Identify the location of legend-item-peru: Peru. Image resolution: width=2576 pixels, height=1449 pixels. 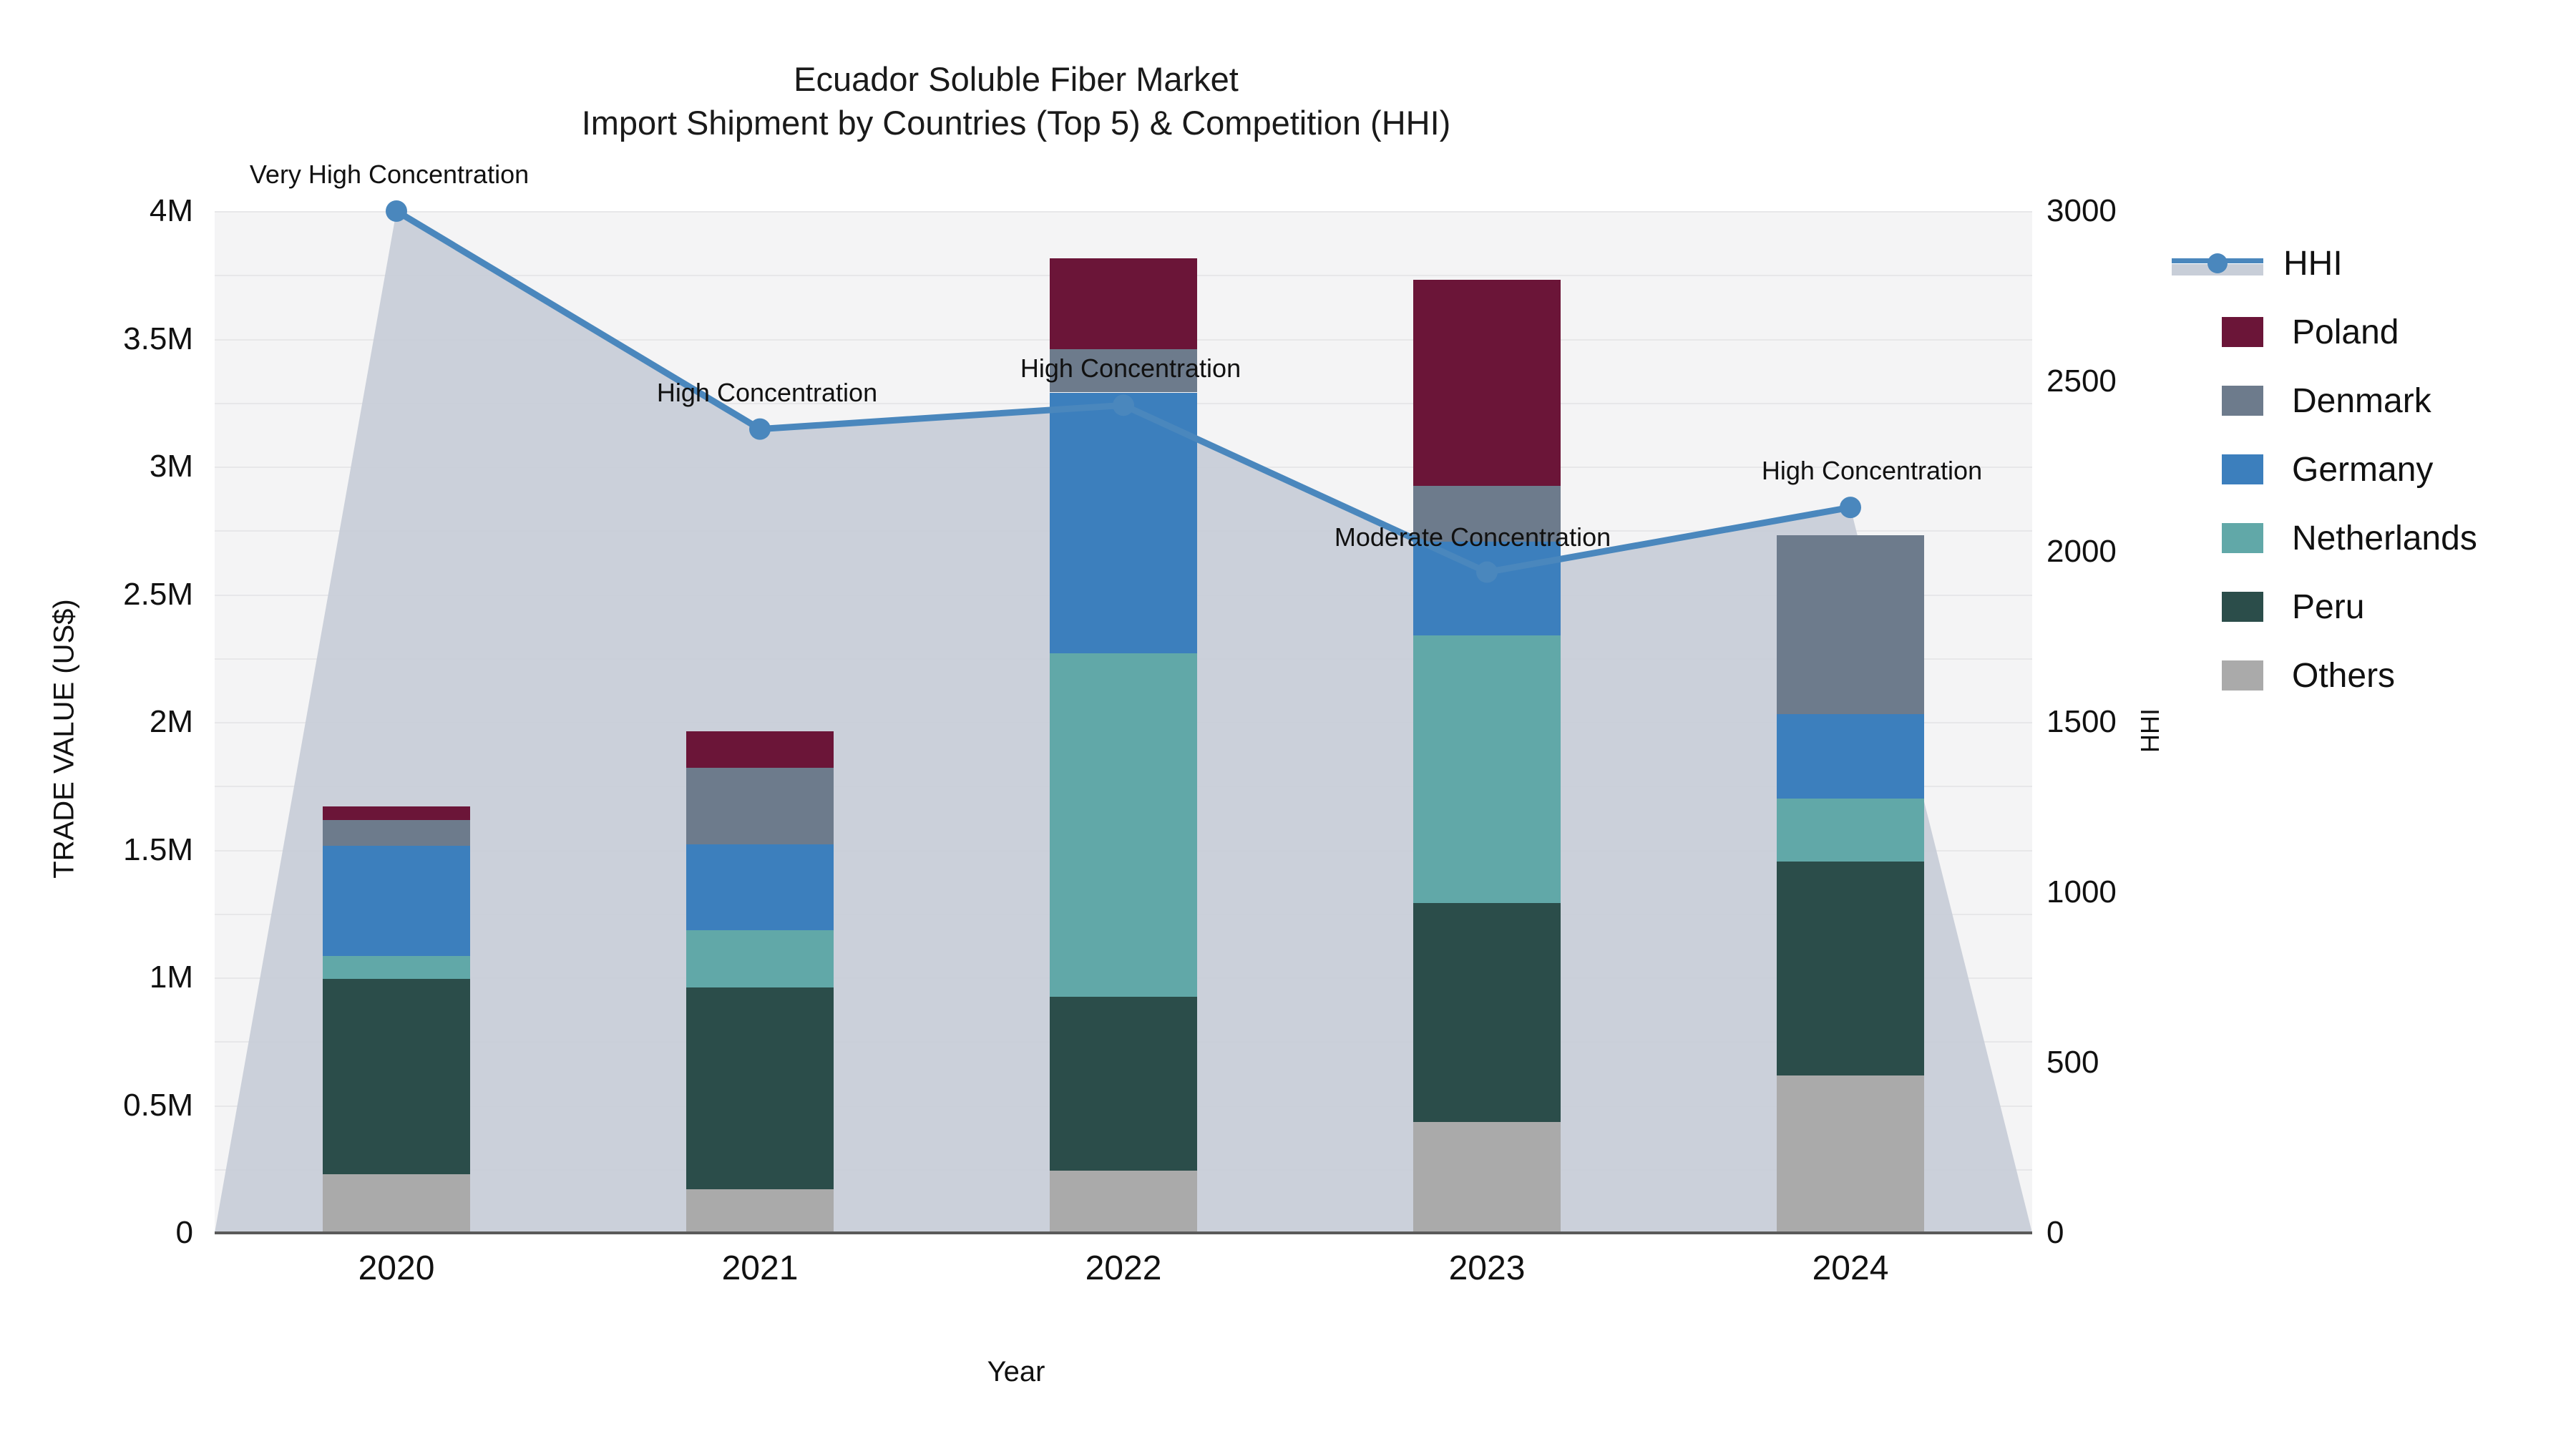
(2349, 606).